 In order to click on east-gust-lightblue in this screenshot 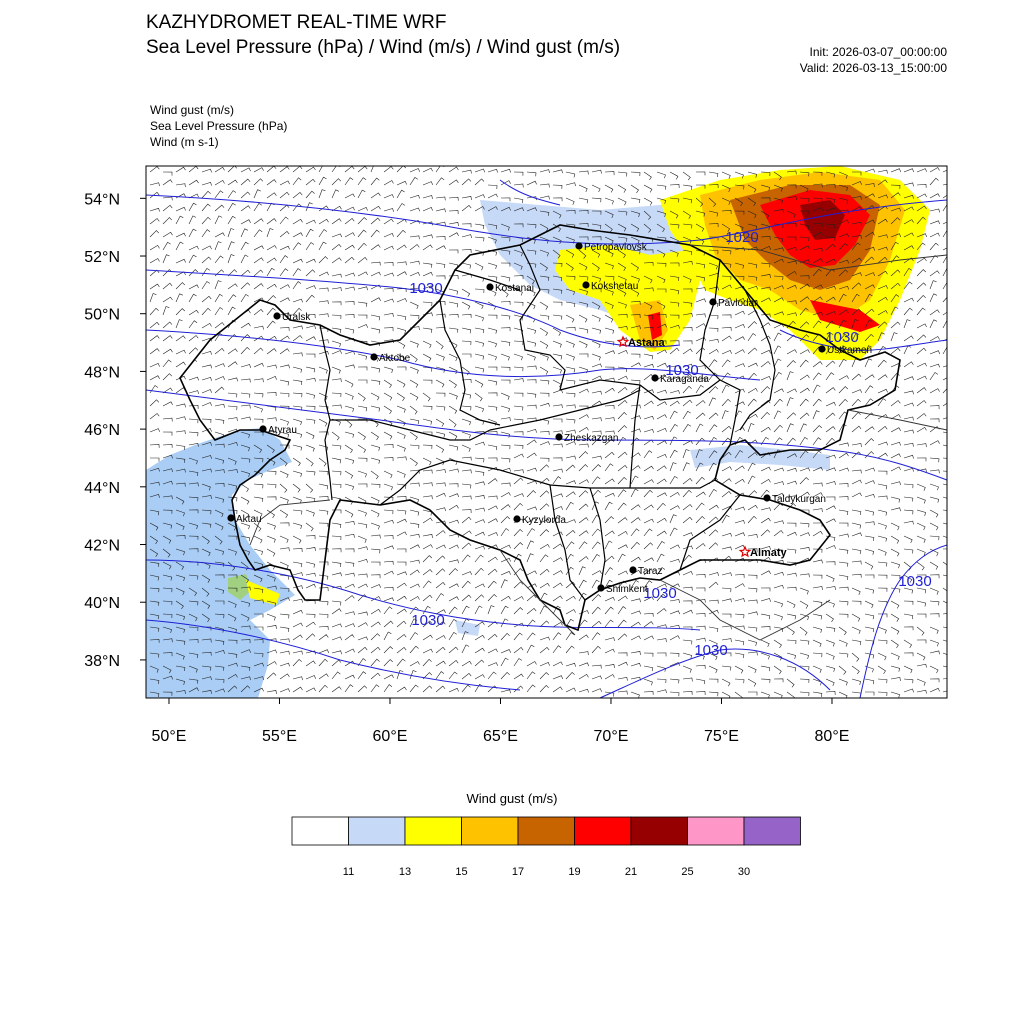, I will do `click(760, 457)`.